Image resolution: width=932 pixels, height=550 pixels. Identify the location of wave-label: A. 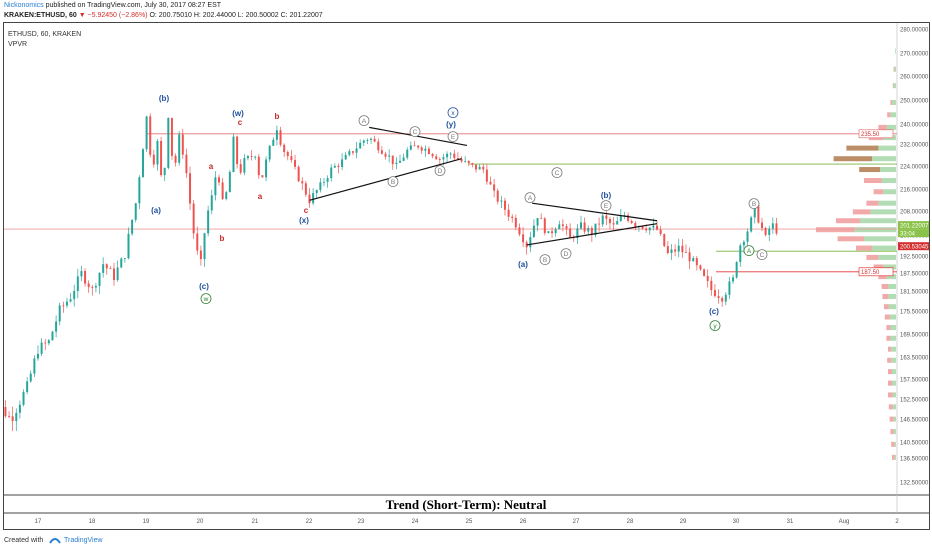
(749, 251).